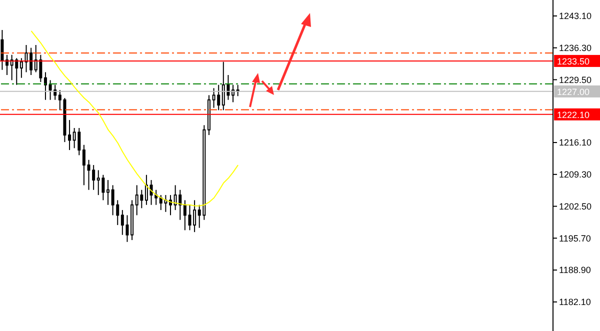  Describe the element at coordinates (575, 16) in the screenshot. I see `y-tick-label: 1243.10` at that location.